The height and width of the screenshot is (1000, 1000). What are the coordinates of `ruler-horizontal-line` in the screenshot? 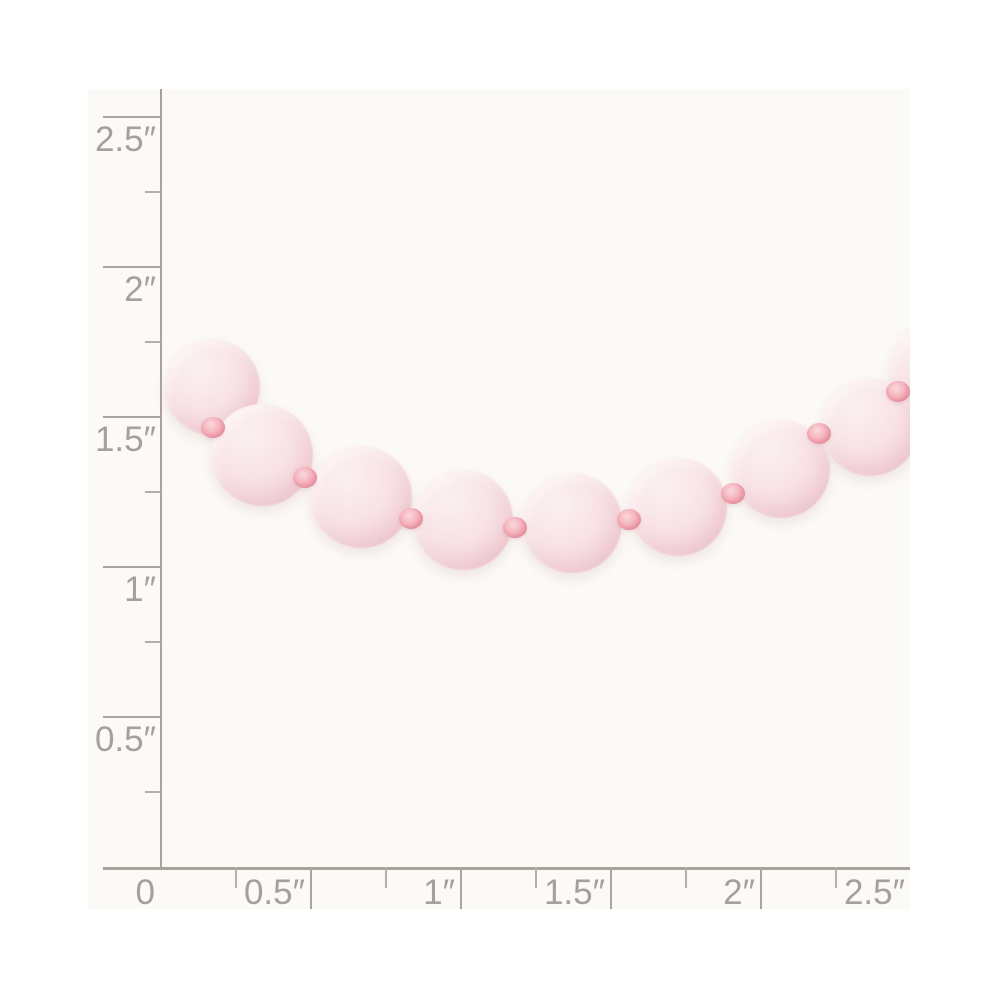 It's located at (506, 868).